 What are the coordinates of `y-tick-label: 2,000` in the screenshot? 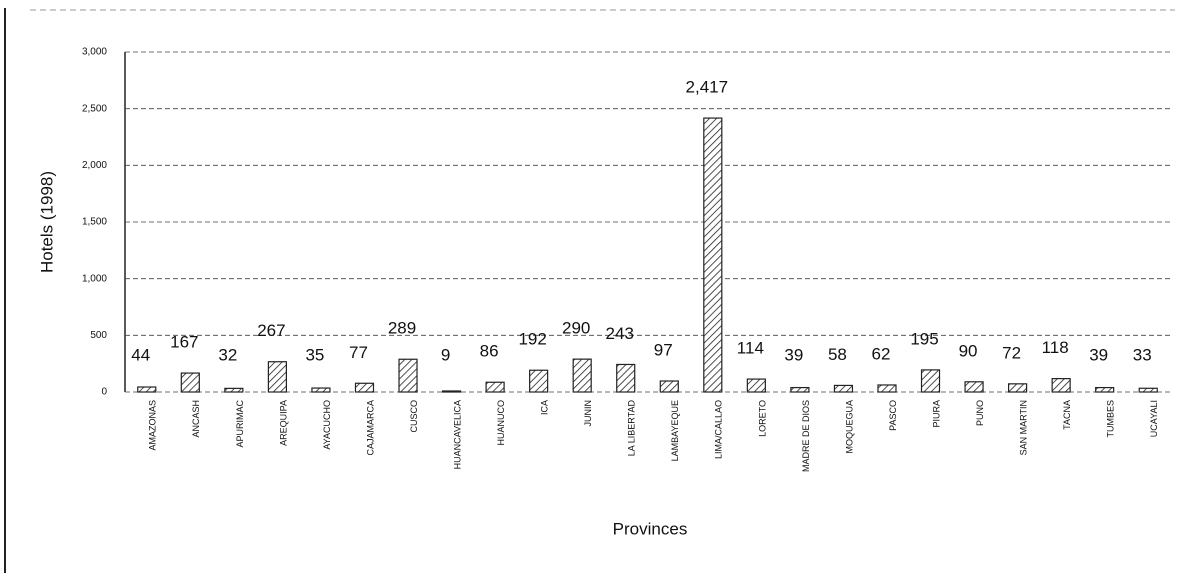 It's located at (94, 165).